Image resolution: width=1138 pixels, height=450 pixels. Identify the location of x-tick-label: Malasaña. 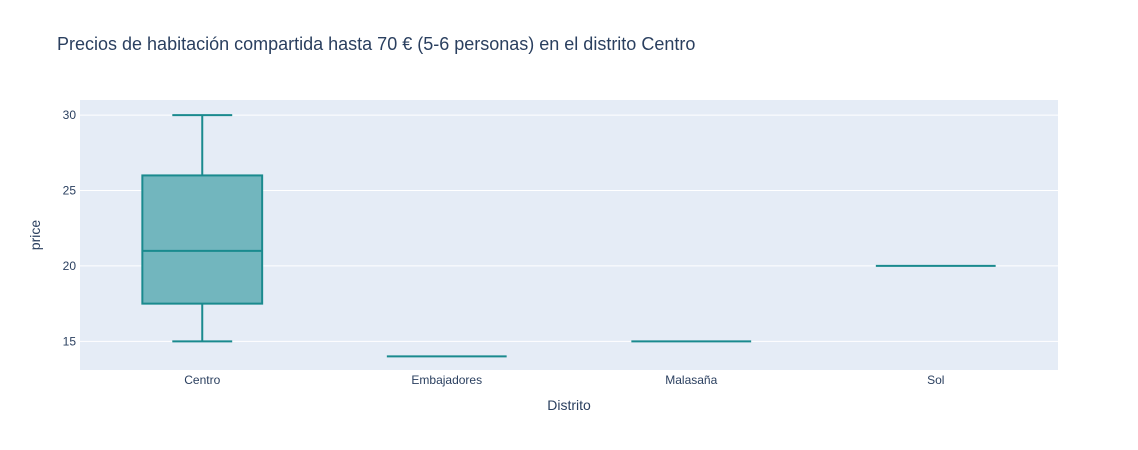
(691, 380).